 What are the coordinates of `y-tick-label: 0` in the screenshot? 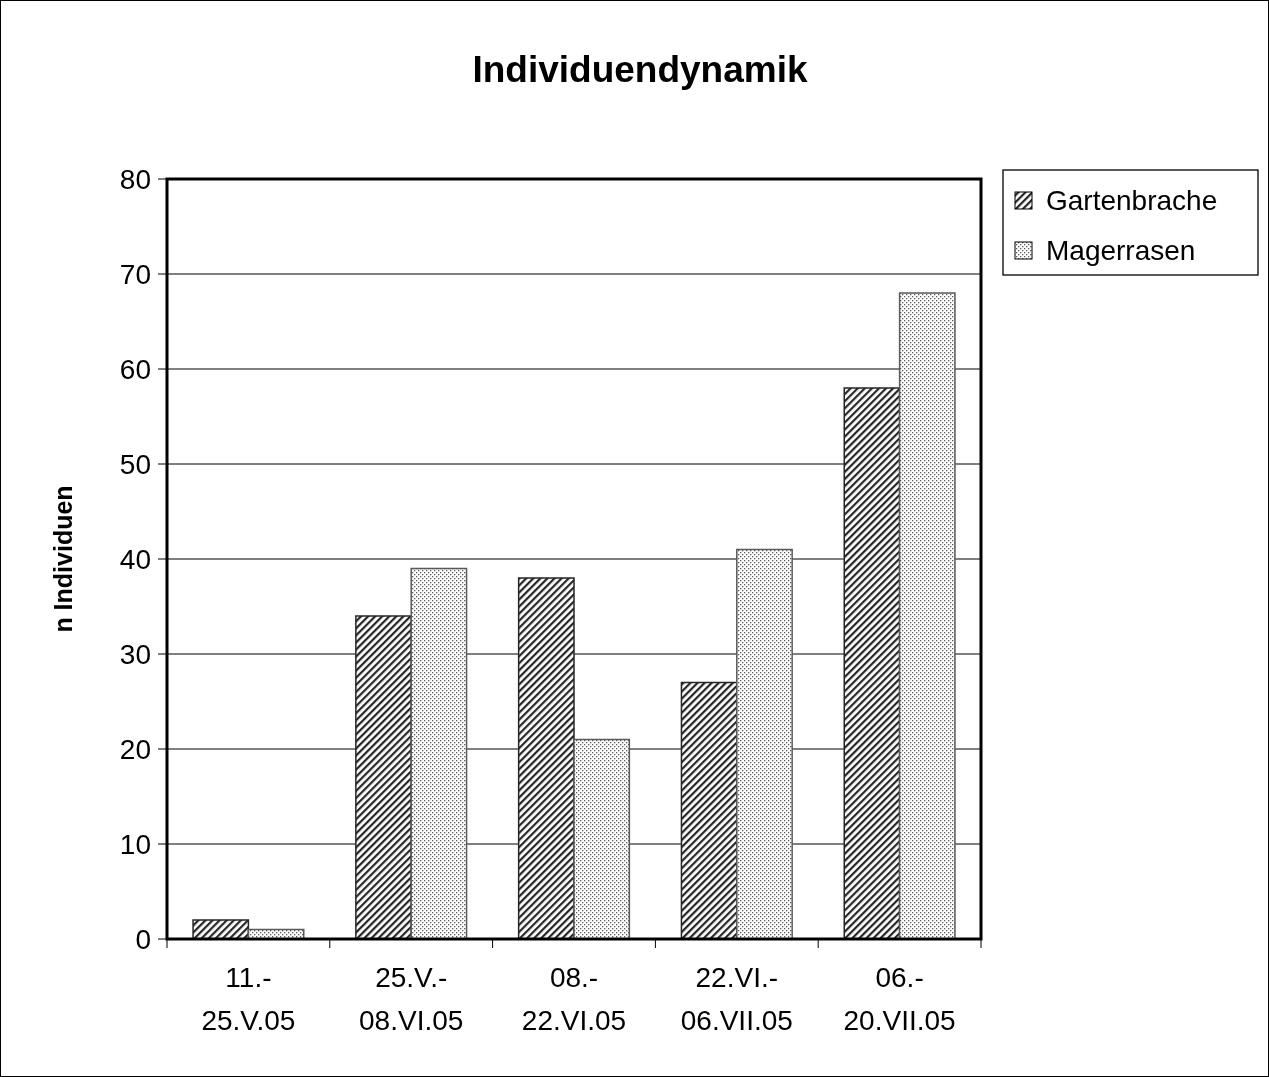 It's located at (143, 939).